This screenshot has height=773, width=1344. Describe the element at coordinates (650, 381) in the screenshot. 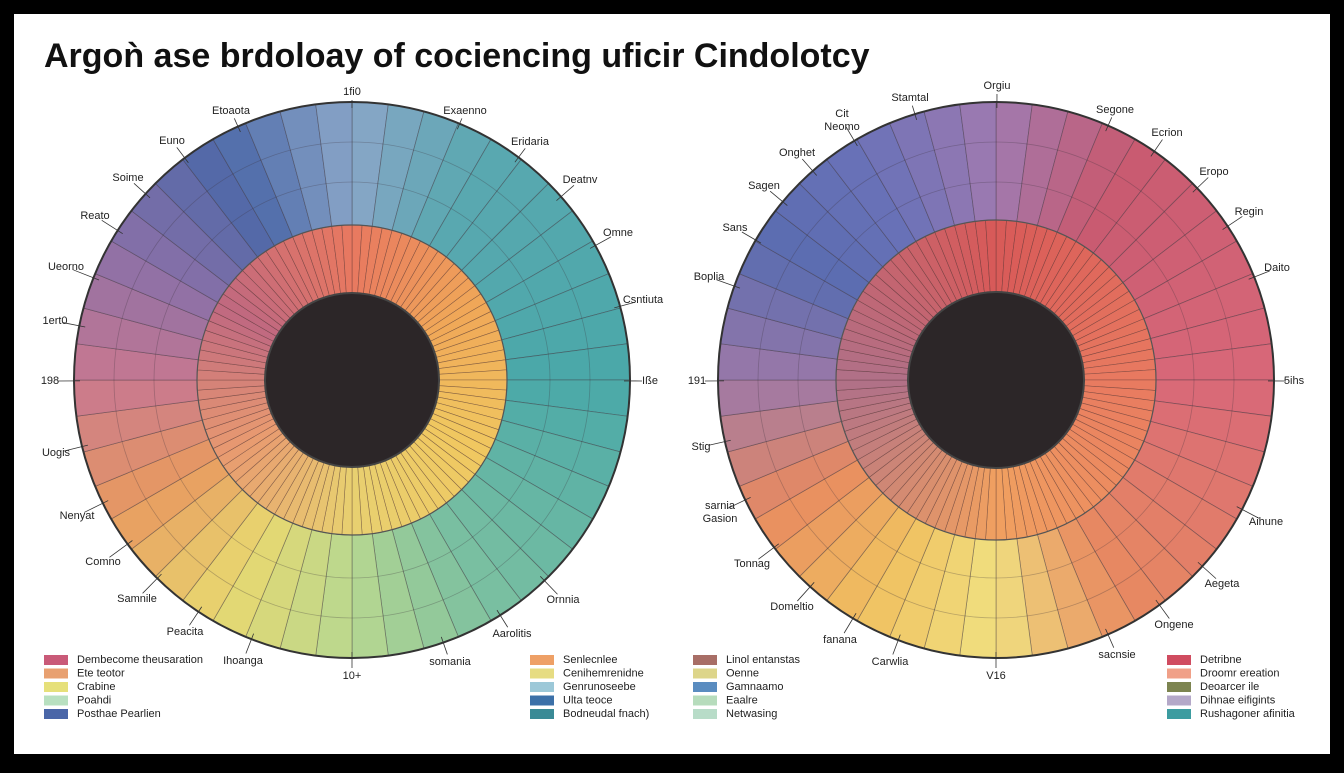

I see `wheel-label: Iße` at that location.